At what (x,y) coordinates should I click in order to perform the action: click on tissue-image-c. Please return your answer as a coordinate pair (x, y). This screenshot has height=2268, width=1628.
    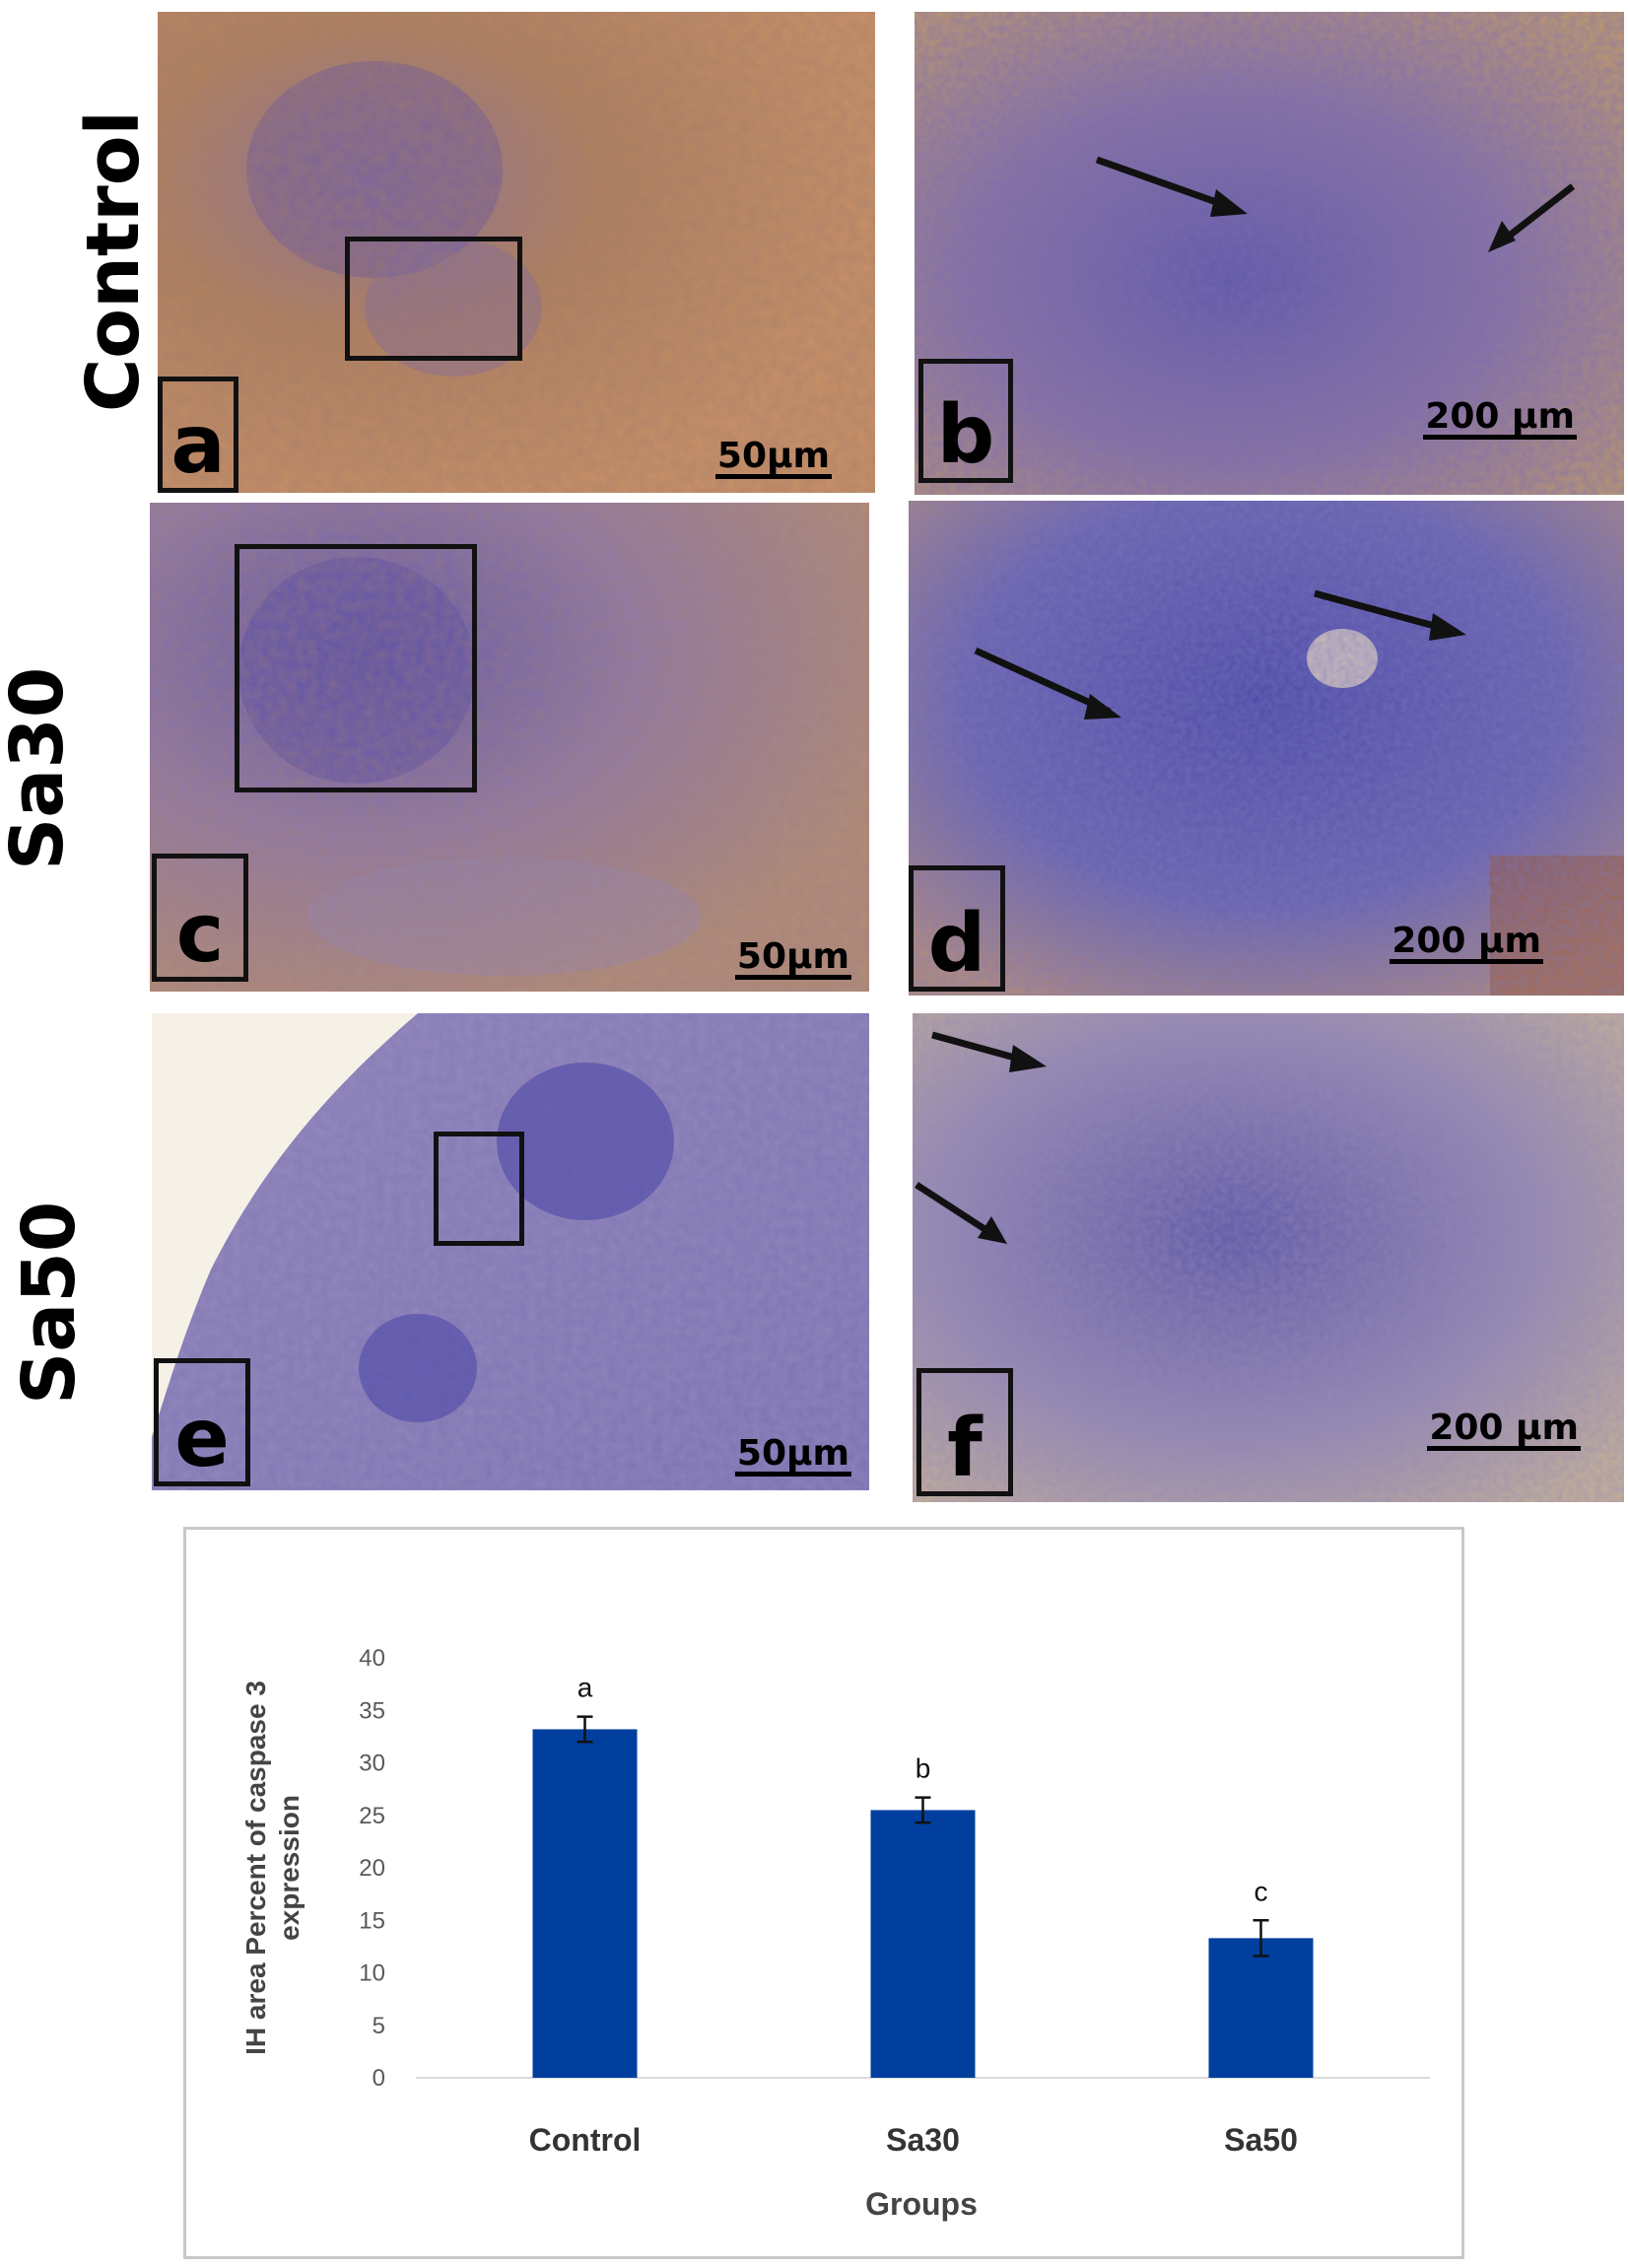
    Looking at the image, I should click on (509, 748).